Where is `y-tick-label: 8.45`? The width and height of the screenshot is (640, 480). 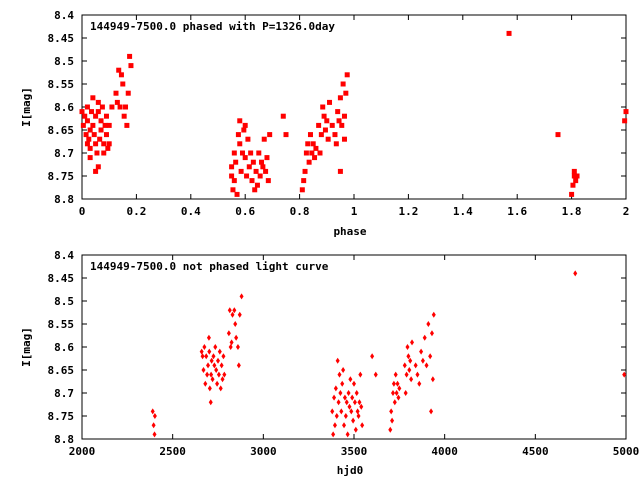
y-tick-label: 8.45 is located at coordinates (61, 278).